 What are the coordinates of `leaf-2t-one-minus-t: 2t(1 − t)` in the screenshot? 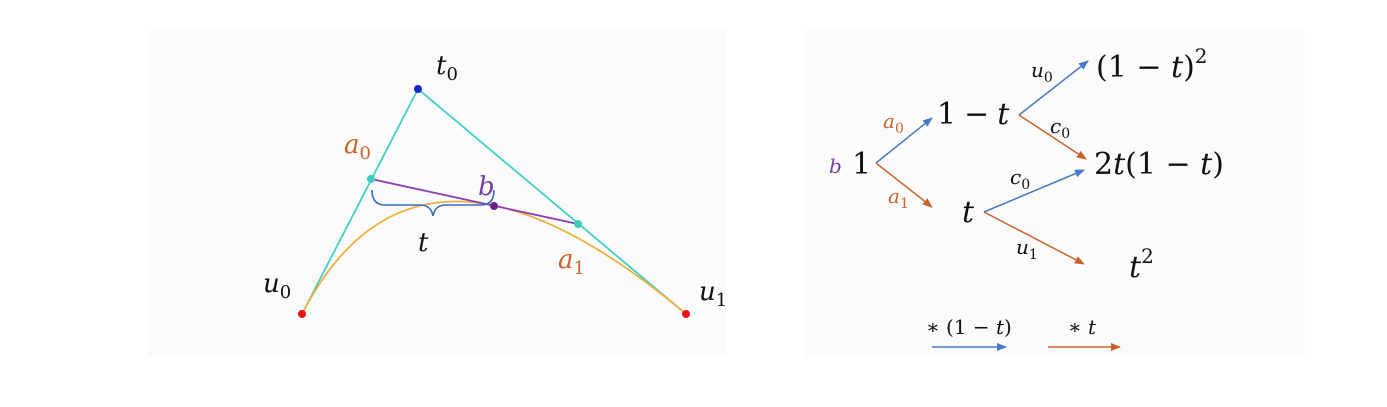 It's located at (1159, 164).